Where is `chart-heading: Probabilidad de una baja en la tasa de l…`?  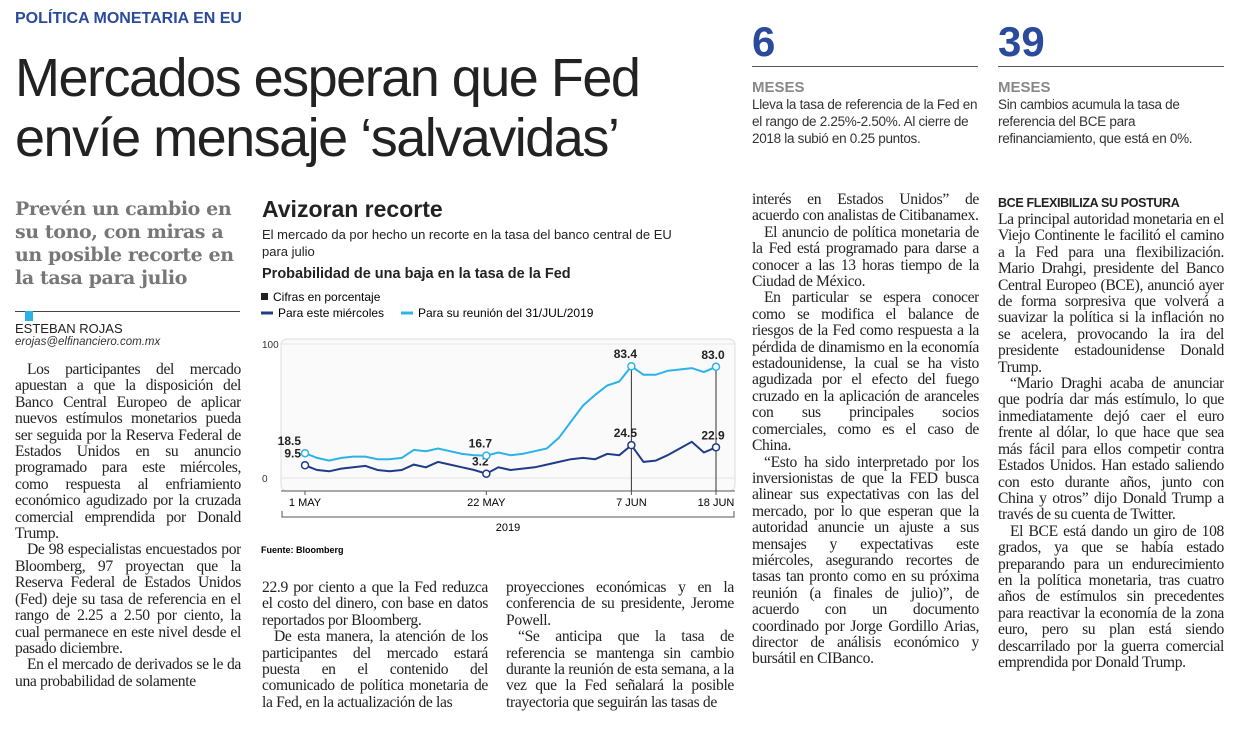 chart-heading: Probabilidad de una baja en la tasa de l… is located at coordinates (416, 274).